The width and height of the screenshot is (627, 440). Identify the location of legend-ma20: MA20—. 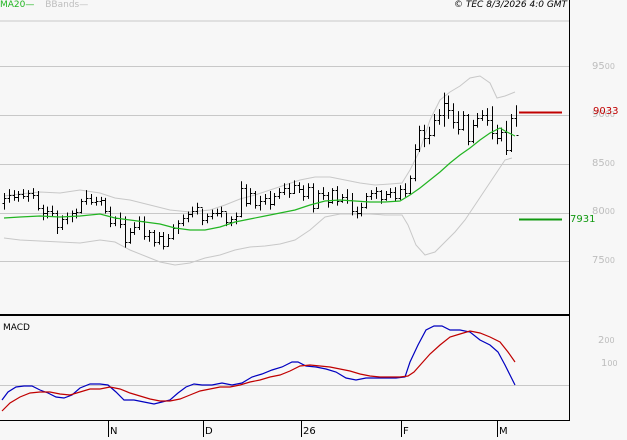
(17, 5).